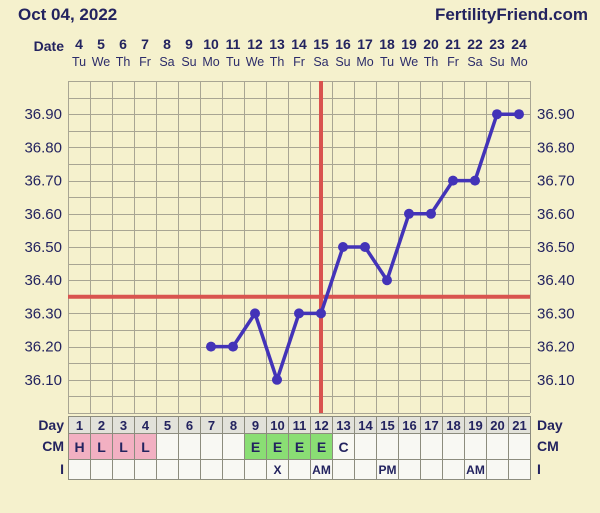 Image resolution: width=600 pixels, height=513 pixels. What do you see at coordinates (43, 214) in the screenshot?
I see `y-axis-label-left: 36.60` at bounding box center [43, 214].